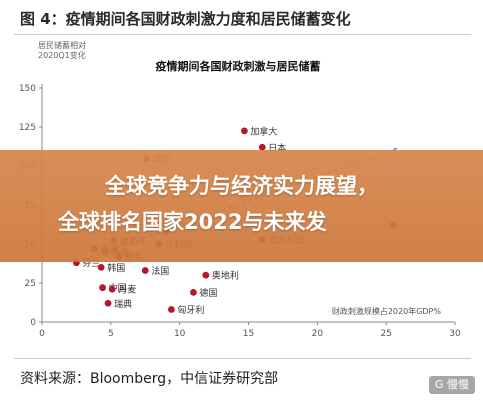 The height and width of the screenshot is (400, 483). Describe the element at coordinates (225, 276) in the screenshot. I see `data-point-label: 奥地利` at that location.